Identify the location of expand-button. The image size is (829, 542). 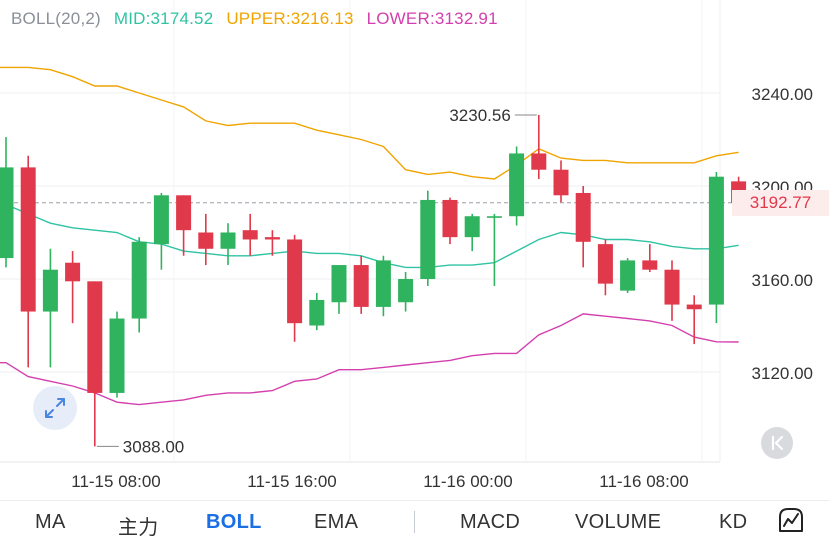
(55, 408).